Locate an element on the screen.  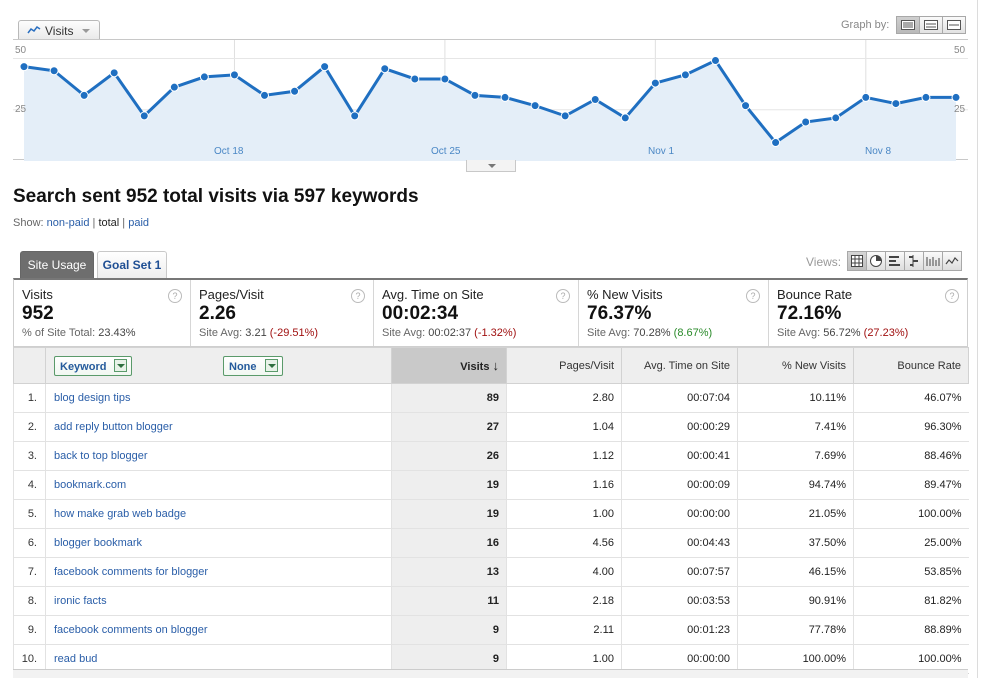
scorecard-sub: % of Site Total: 23.43% is located at coordinates (79, 333).